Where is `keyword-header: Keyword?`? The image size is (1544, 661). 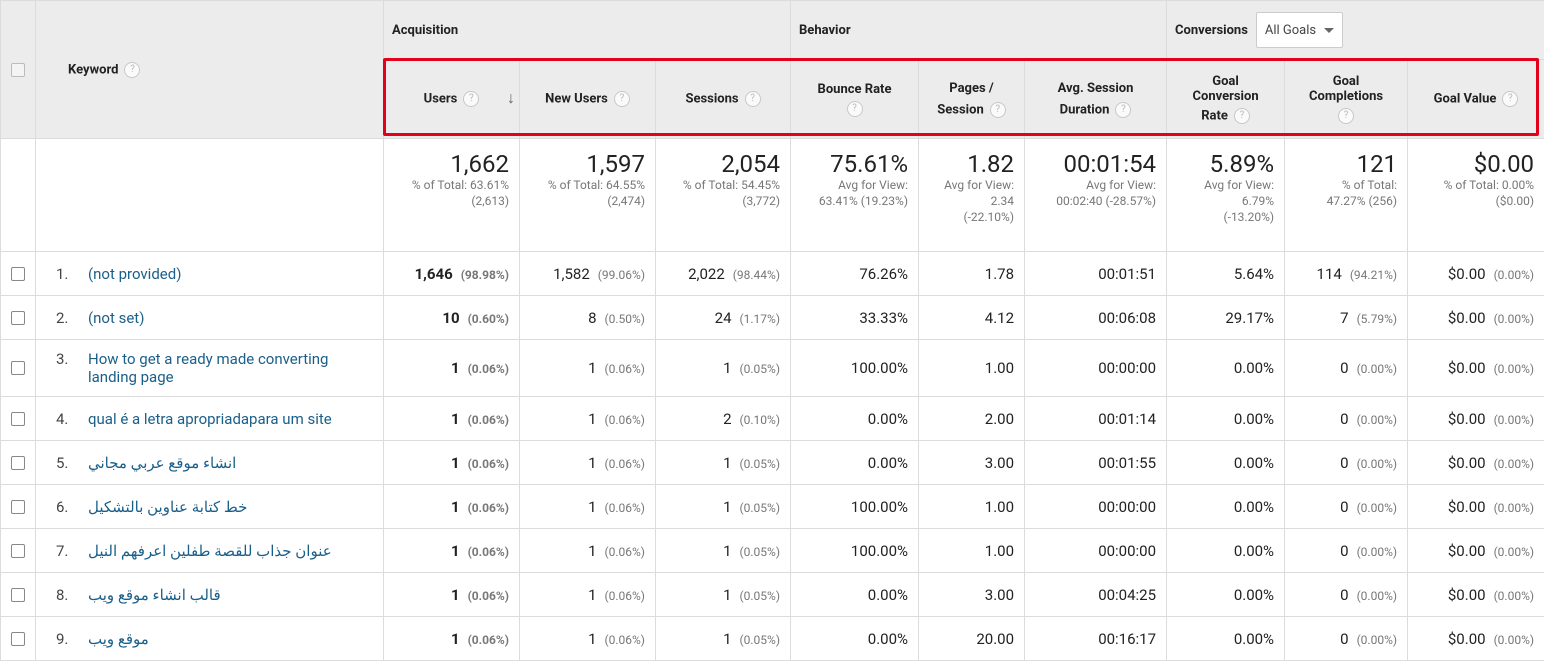
keyword-header: Keyword? is located at coordinates (210, 70).